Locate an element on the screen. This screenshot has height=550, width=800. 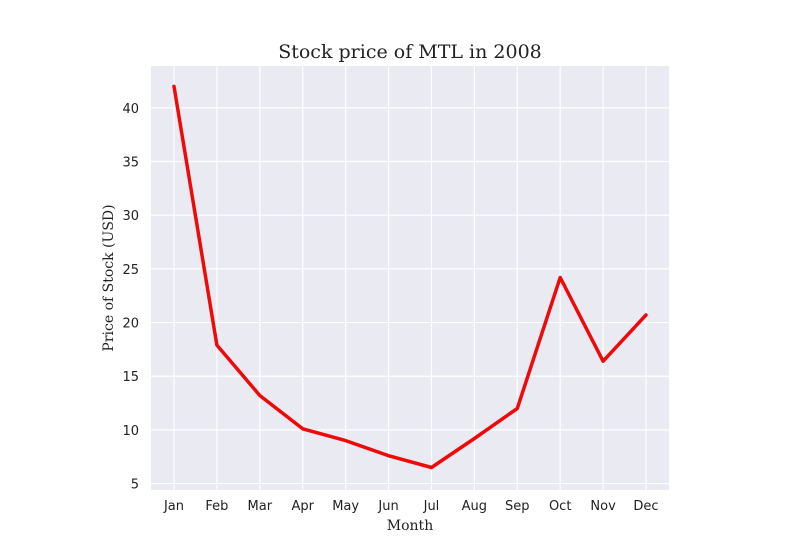
chart-title: Stock price of MTL in 2008 is located at coordinates (410, 52).